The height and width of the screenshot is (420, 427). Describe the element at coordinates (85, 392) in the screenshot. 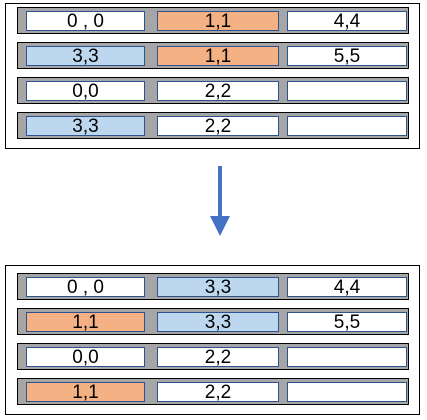

I see `after-cell-4-1: 1,1` at that location.